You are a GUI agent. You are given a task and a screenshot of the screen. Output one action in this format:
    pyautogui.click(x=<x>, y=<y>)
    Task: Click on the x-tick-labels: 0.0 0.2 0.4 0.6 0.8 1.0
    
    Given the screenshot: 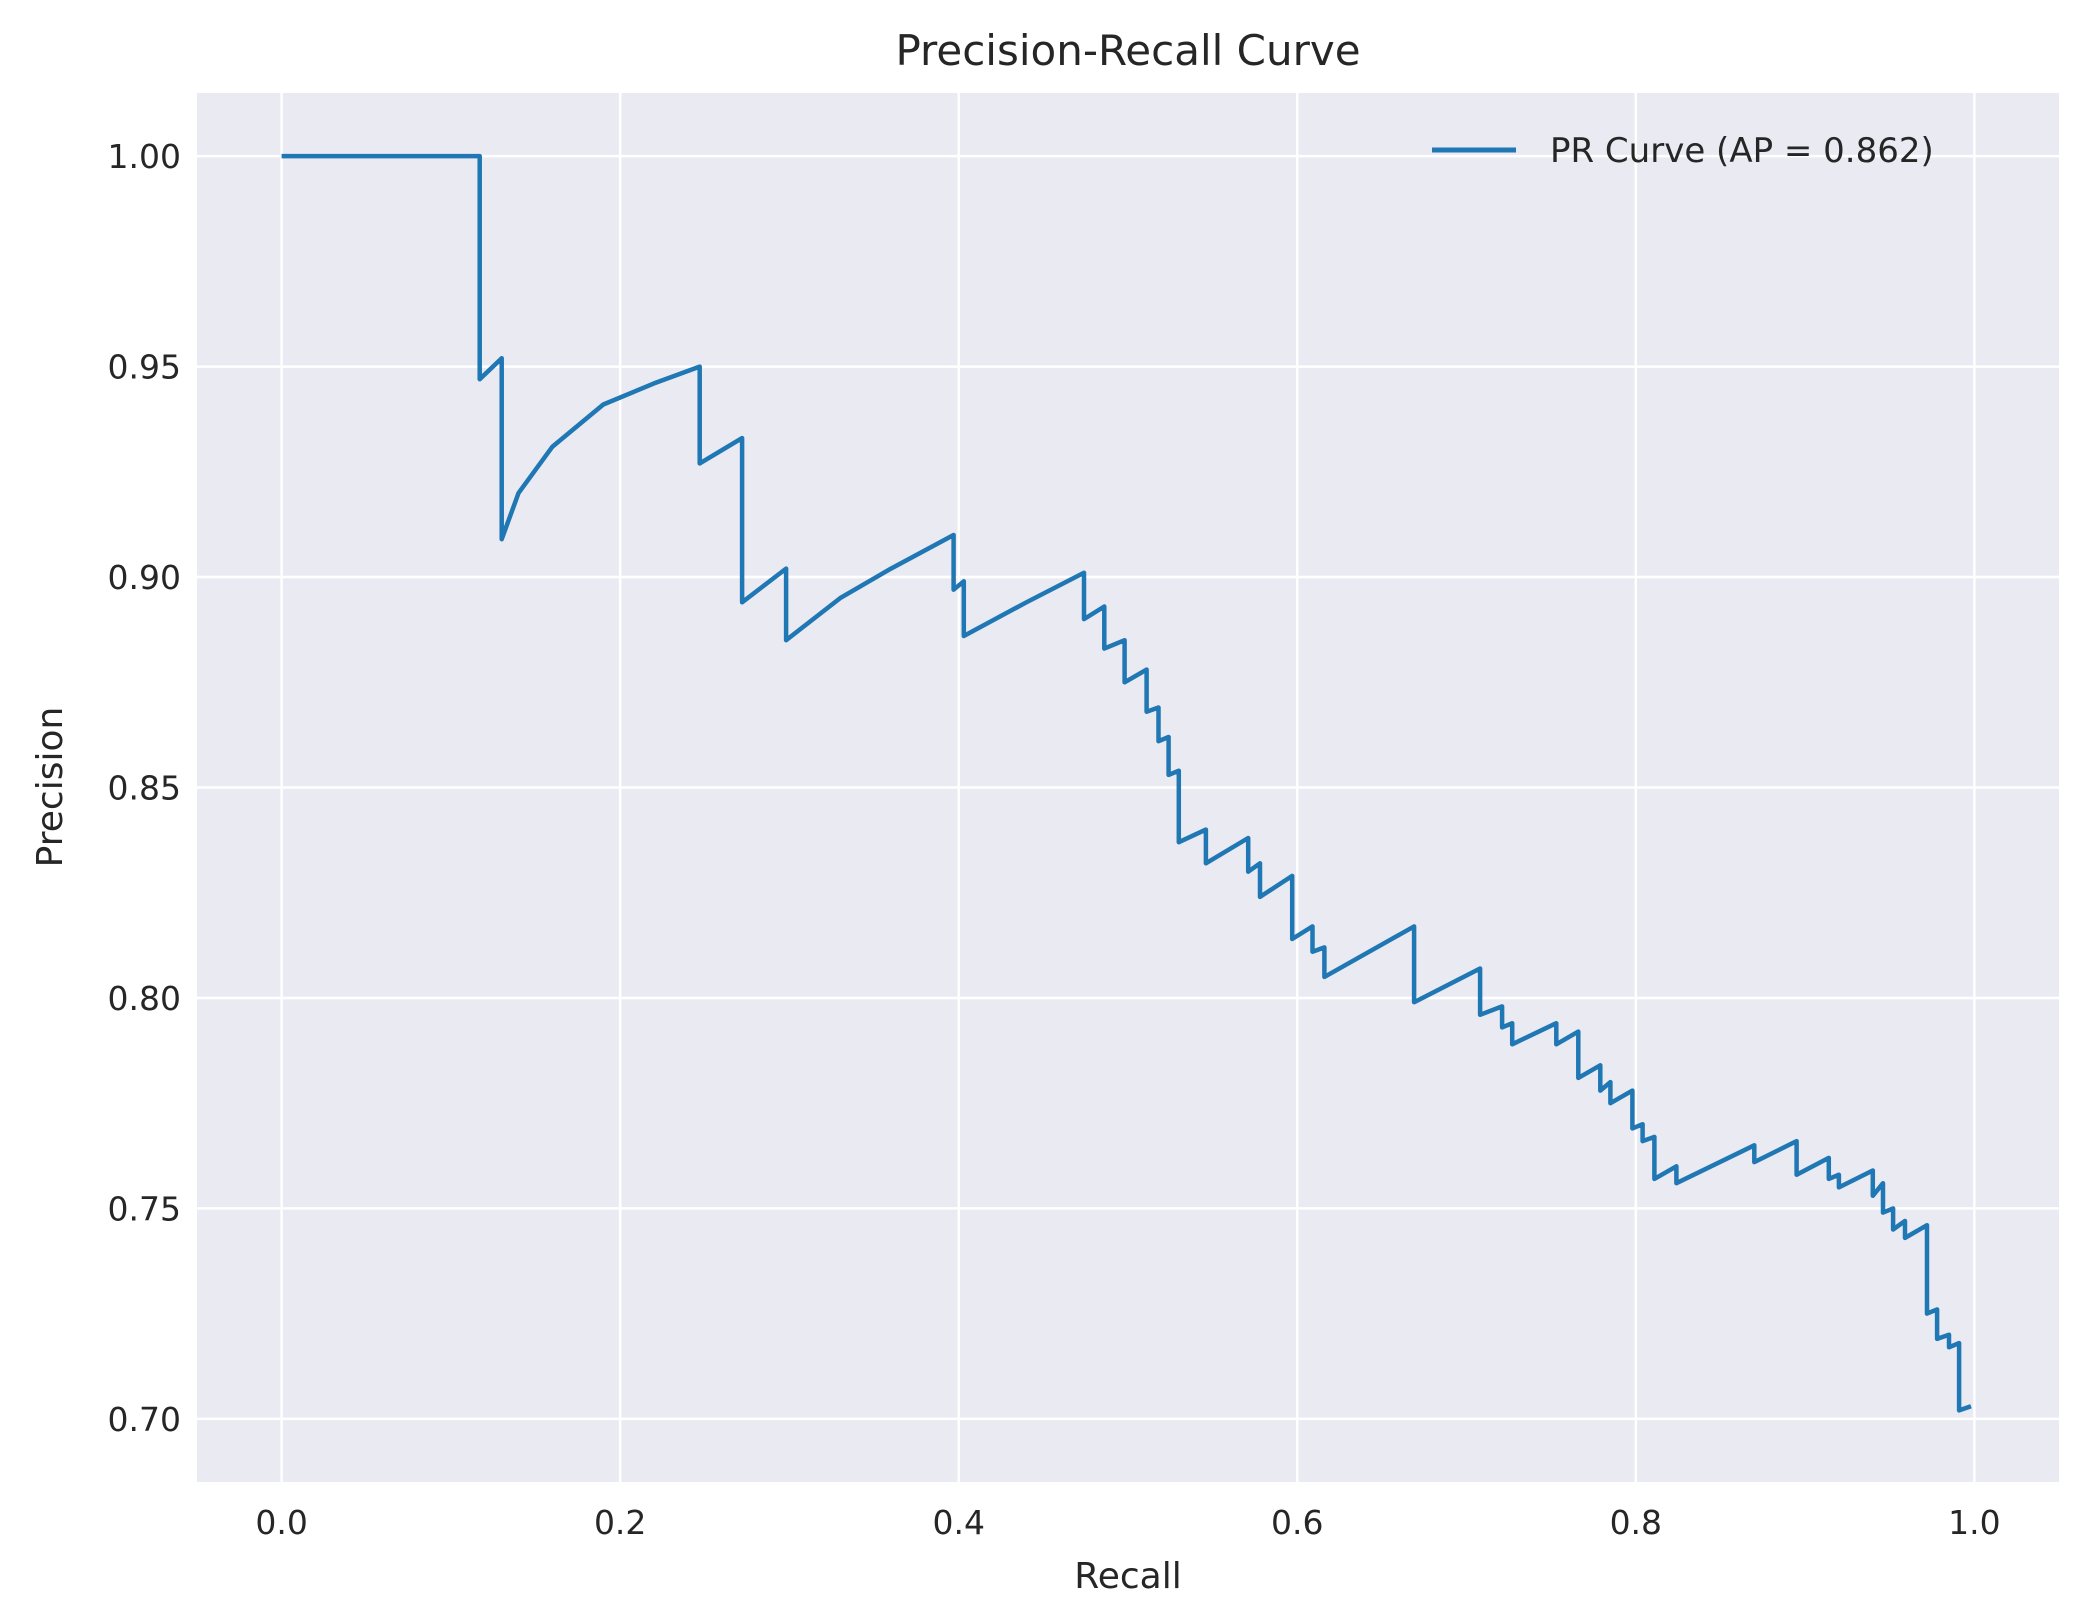 What is the action you would take?
    pyautogui.click(x=1127, y=1522)
    